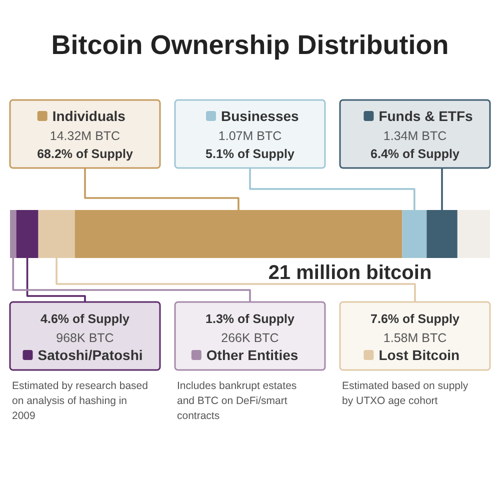  I want to click on text: 1.58M BTC, so click(415, 338).